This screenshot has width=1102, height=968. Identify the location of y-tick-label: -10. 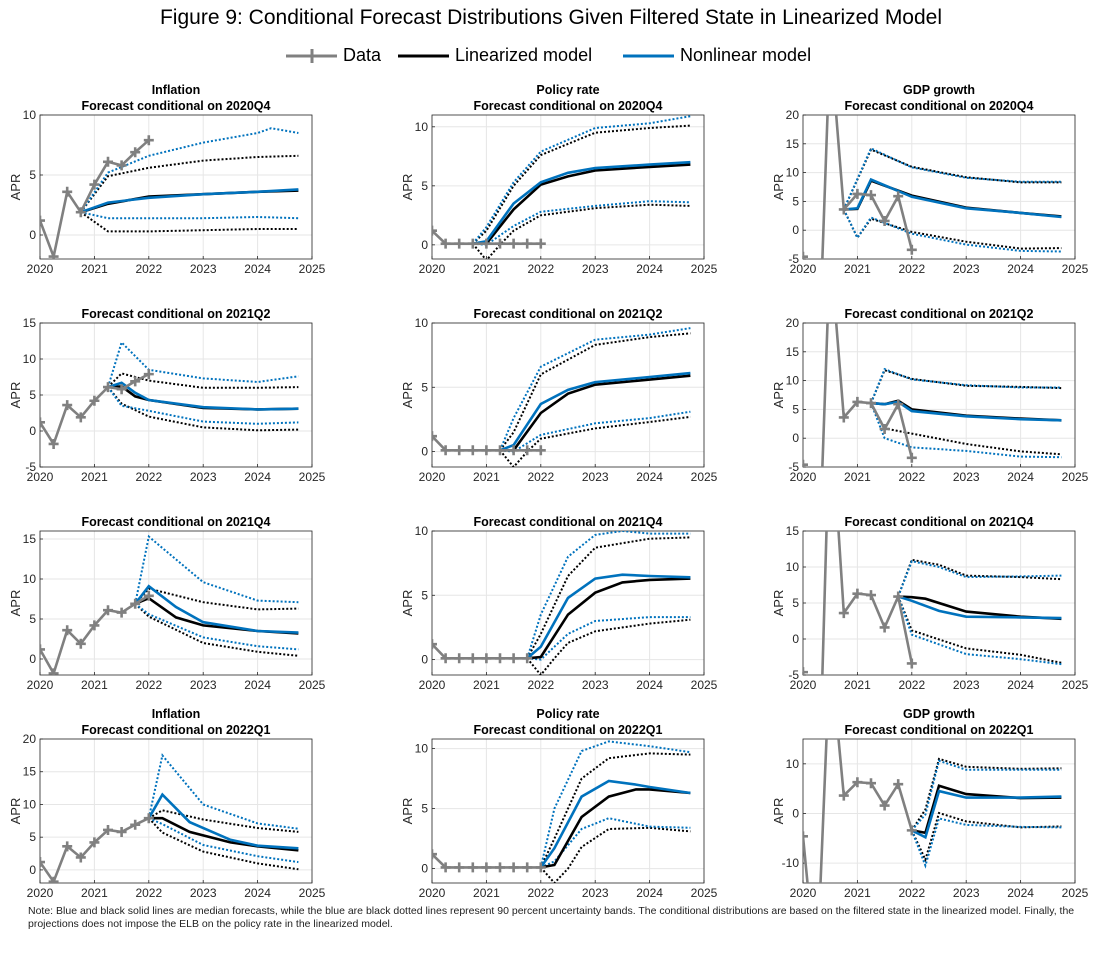
(791, 863).